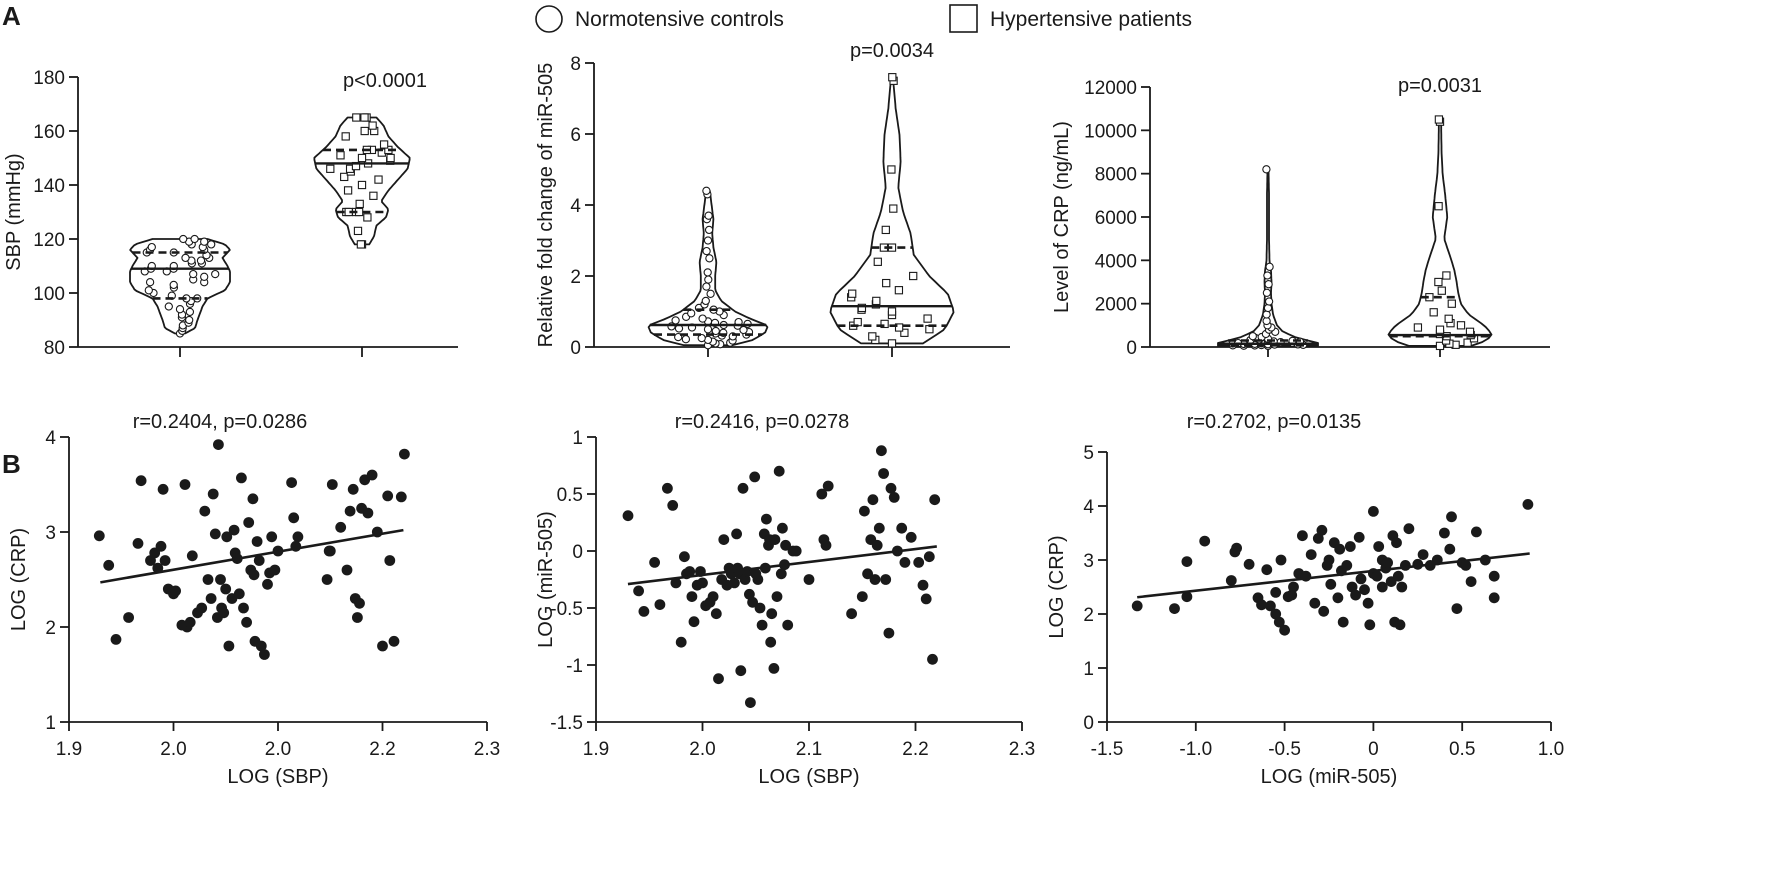 The height and width of the screenshot is (893, 1772). I want to click on y-tick-label: 8, so click(575, 64).